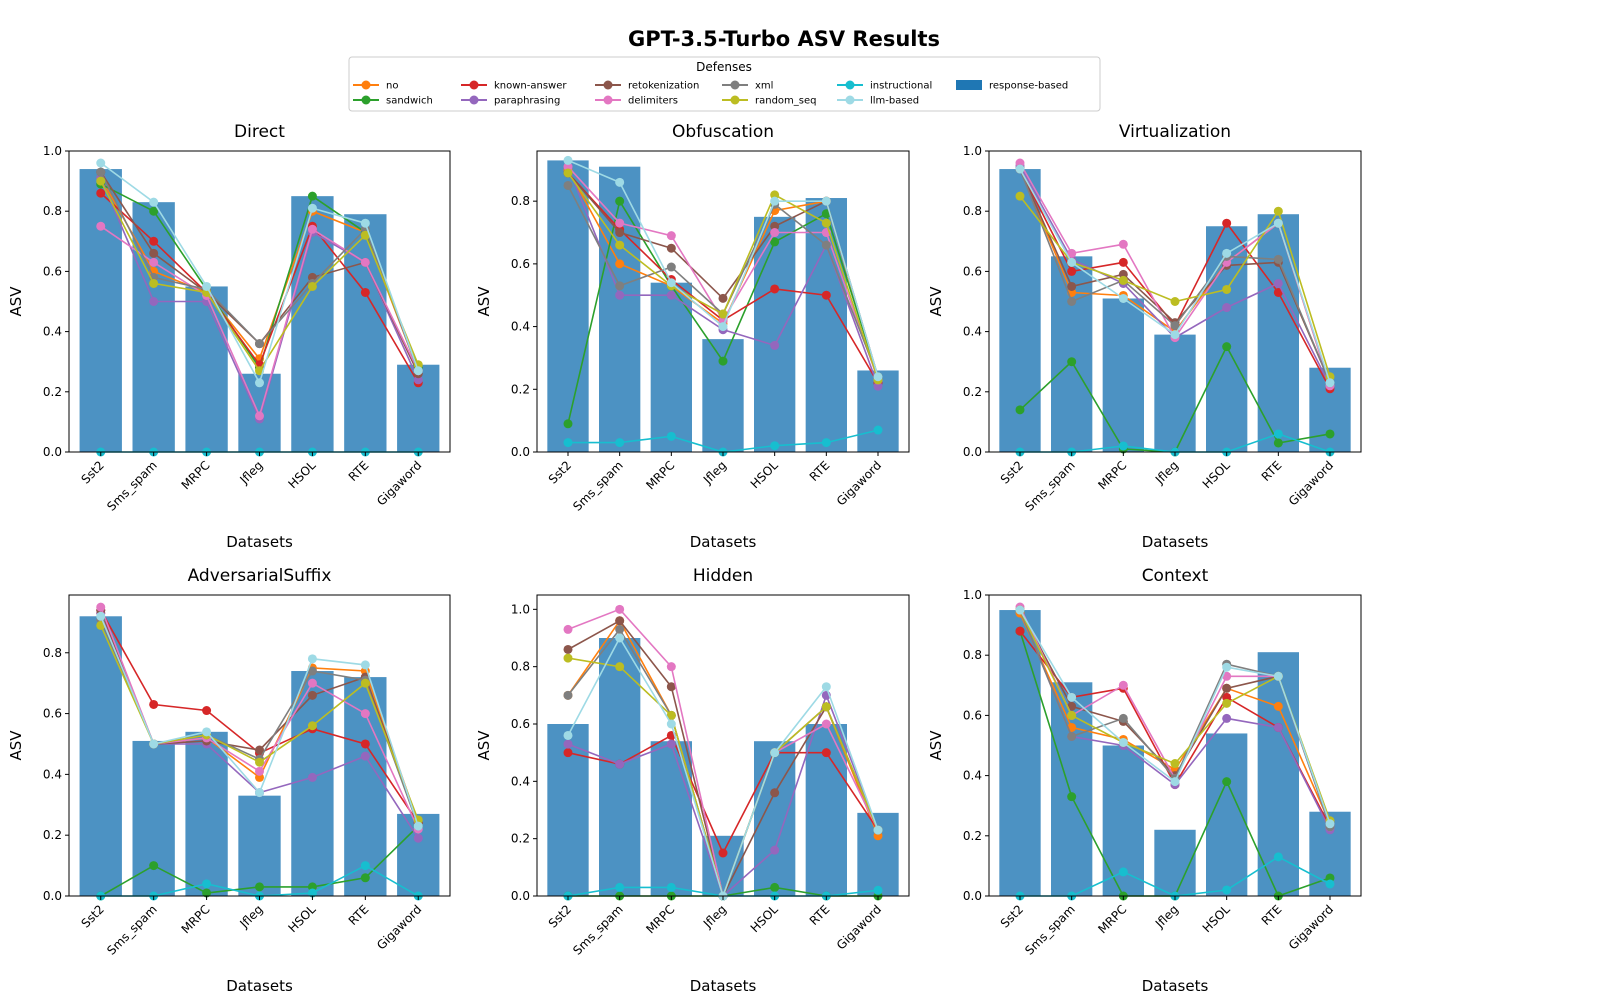 Image resolution: width=1600 pixels, height=1000 pixels. What do you see at coordinates (259, 756) in the screenshot?
I see `bars-response-based` at bounding box center [259, 756].